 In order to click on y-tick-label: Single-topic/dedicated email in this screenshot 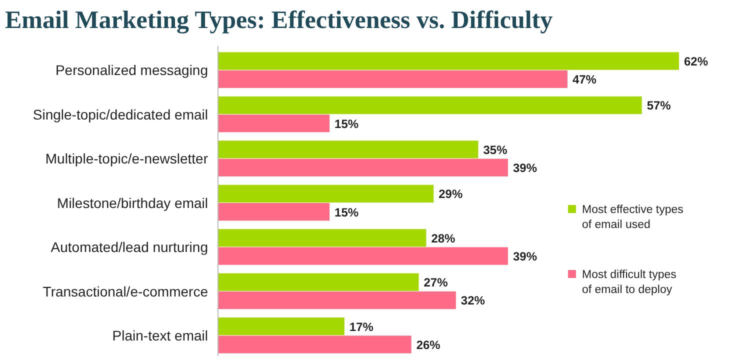, I will do `click(120, 114)`.